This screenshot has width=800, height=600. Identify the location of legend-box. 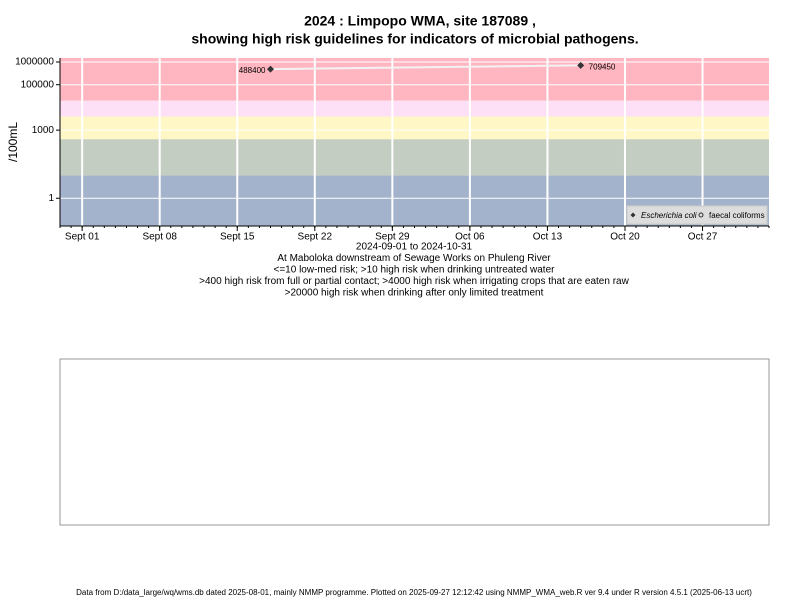
(697, 215).